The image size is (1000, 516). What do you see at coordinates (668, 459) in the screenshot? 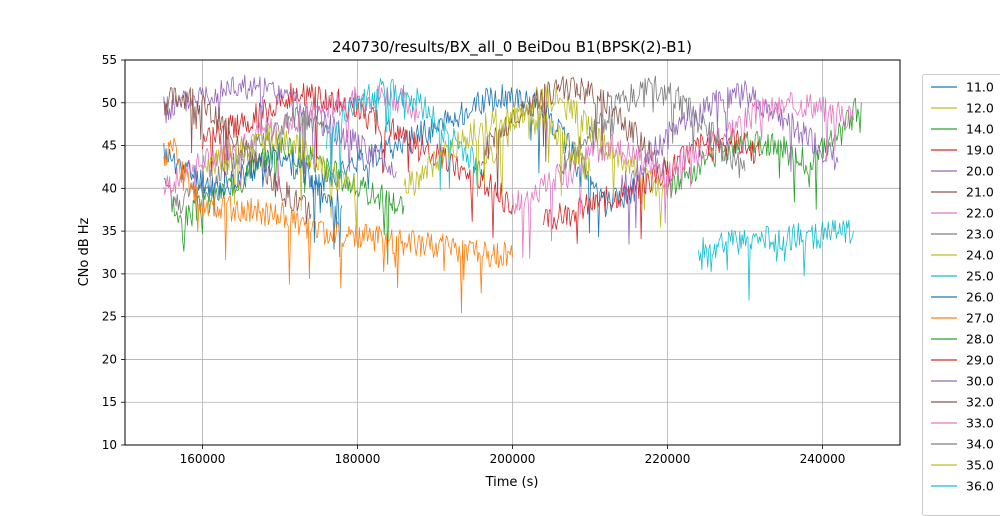
I see `x-tick-label: 220000` at bounding box center [668, 459].